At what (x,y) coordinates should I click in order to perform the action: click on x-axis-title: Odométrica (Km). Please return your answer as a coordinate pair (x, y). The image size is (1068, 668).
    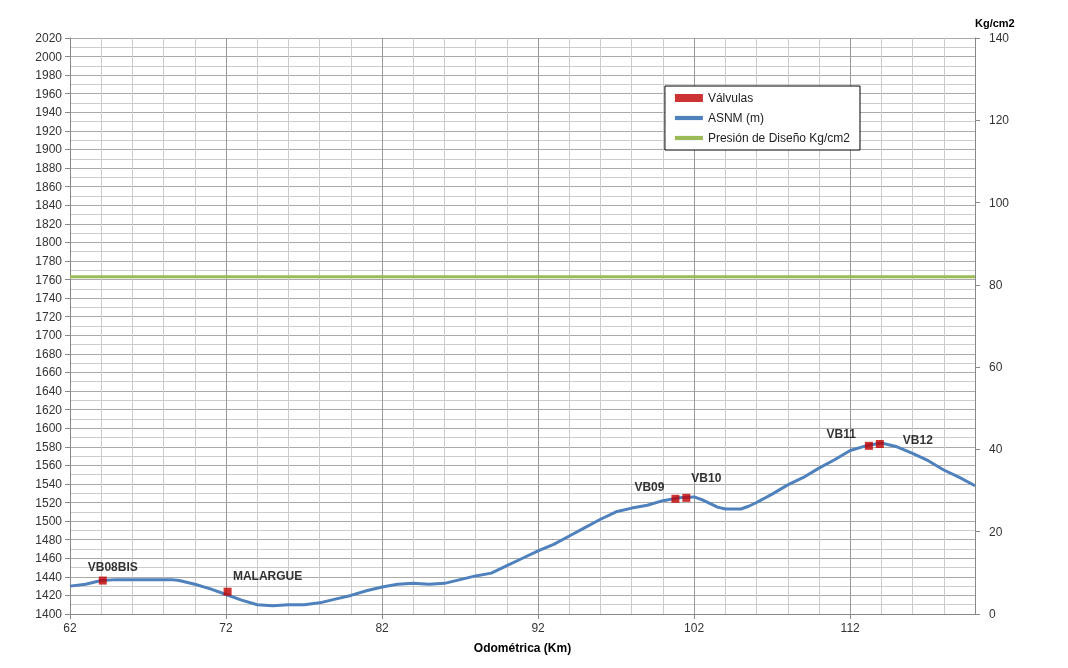
    Looking at the image, I should click on (522, 648).